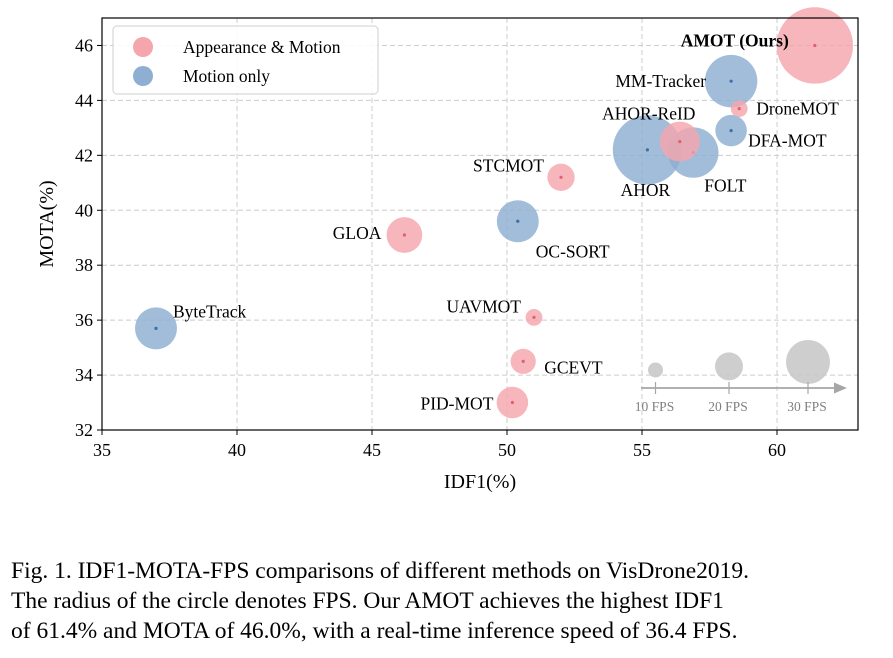 This screenshot has height=658, width=893. What do you see at coordinates (84, 45) in the screenshot?
I see `y-tick-label: 46` at bounding box center [84, 45].